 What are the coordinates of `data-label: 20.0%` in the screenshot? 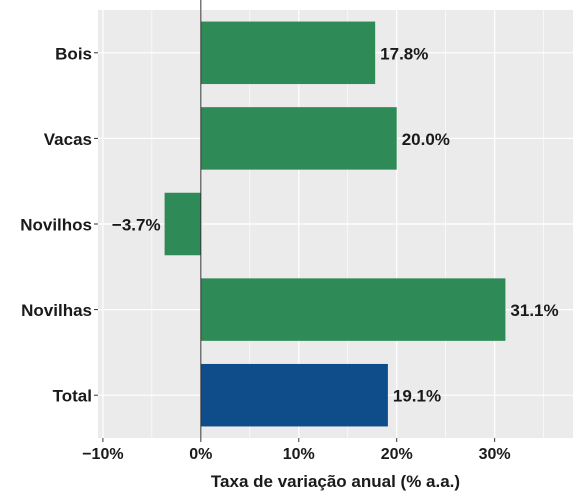 It's located at (426, 139).